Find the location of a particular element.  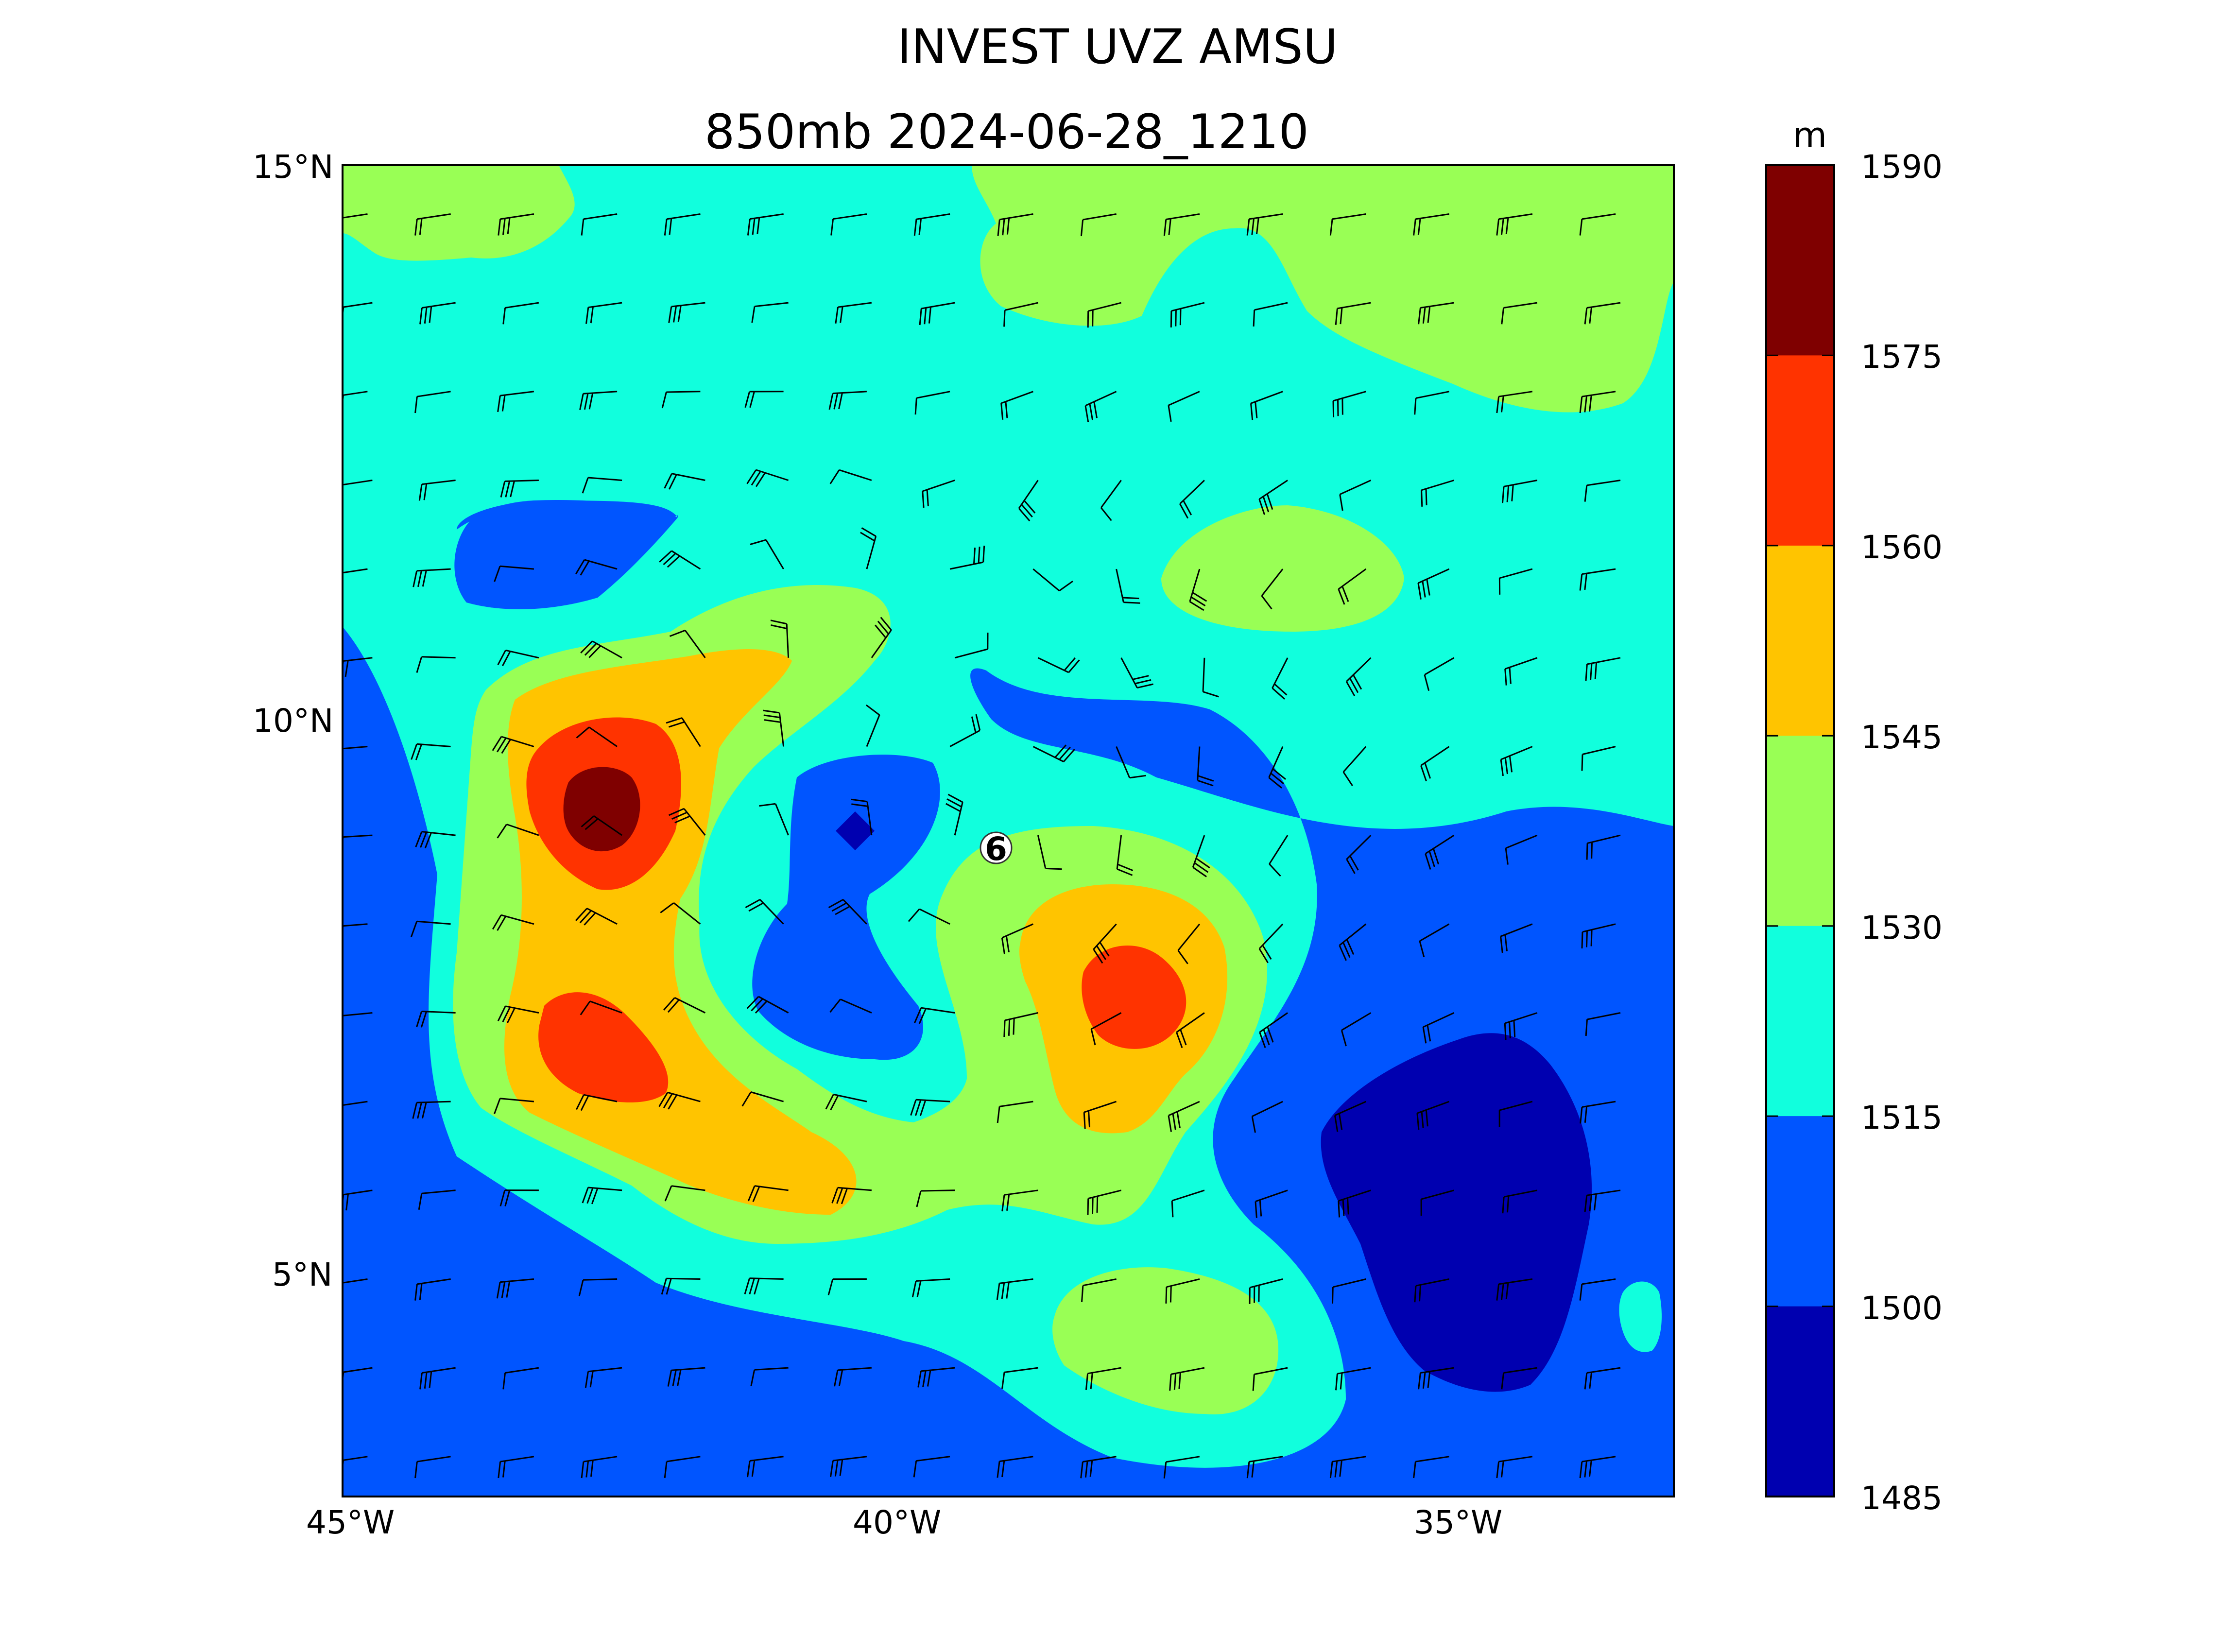

colorbar-label-1560: 1560 is located at coordinates (1902, 548).